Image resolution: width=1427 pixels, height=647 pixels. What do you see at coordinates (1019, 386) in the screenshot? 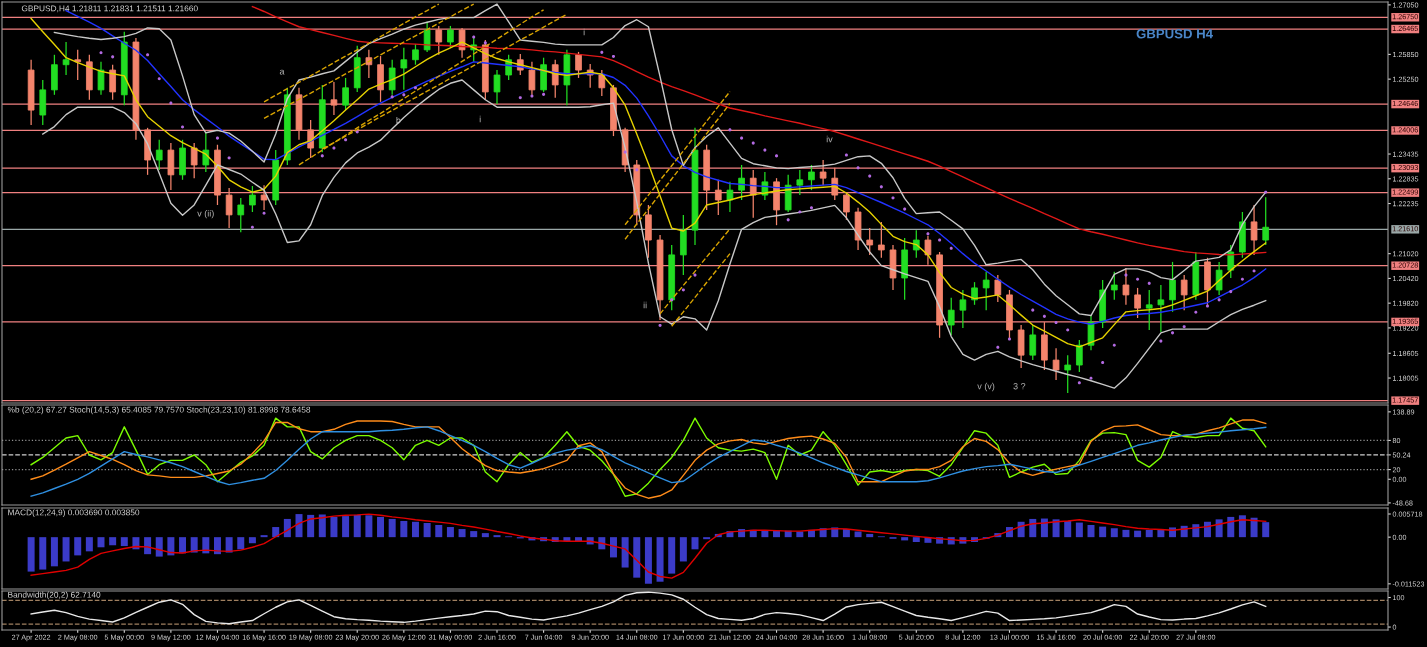
I see `annotation: 3 ?` at bounding box center [1019, 386].